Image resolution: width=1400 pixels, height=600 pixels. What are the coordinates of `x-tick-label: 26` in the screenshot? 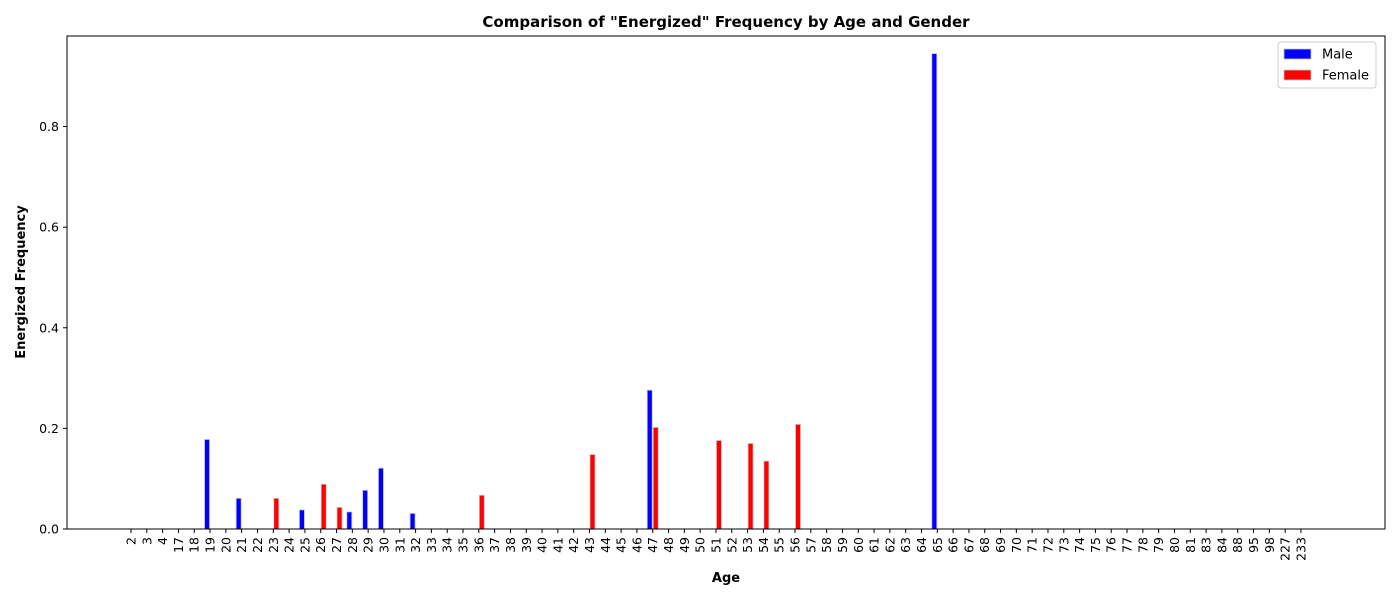 It's located at (320, 545).